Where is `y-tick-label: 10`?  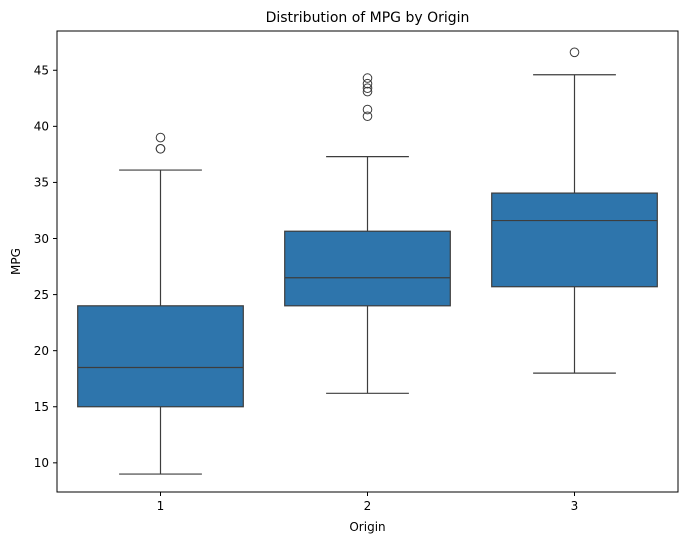 y-tick-label: 10 is located at coordinates (41, 463).